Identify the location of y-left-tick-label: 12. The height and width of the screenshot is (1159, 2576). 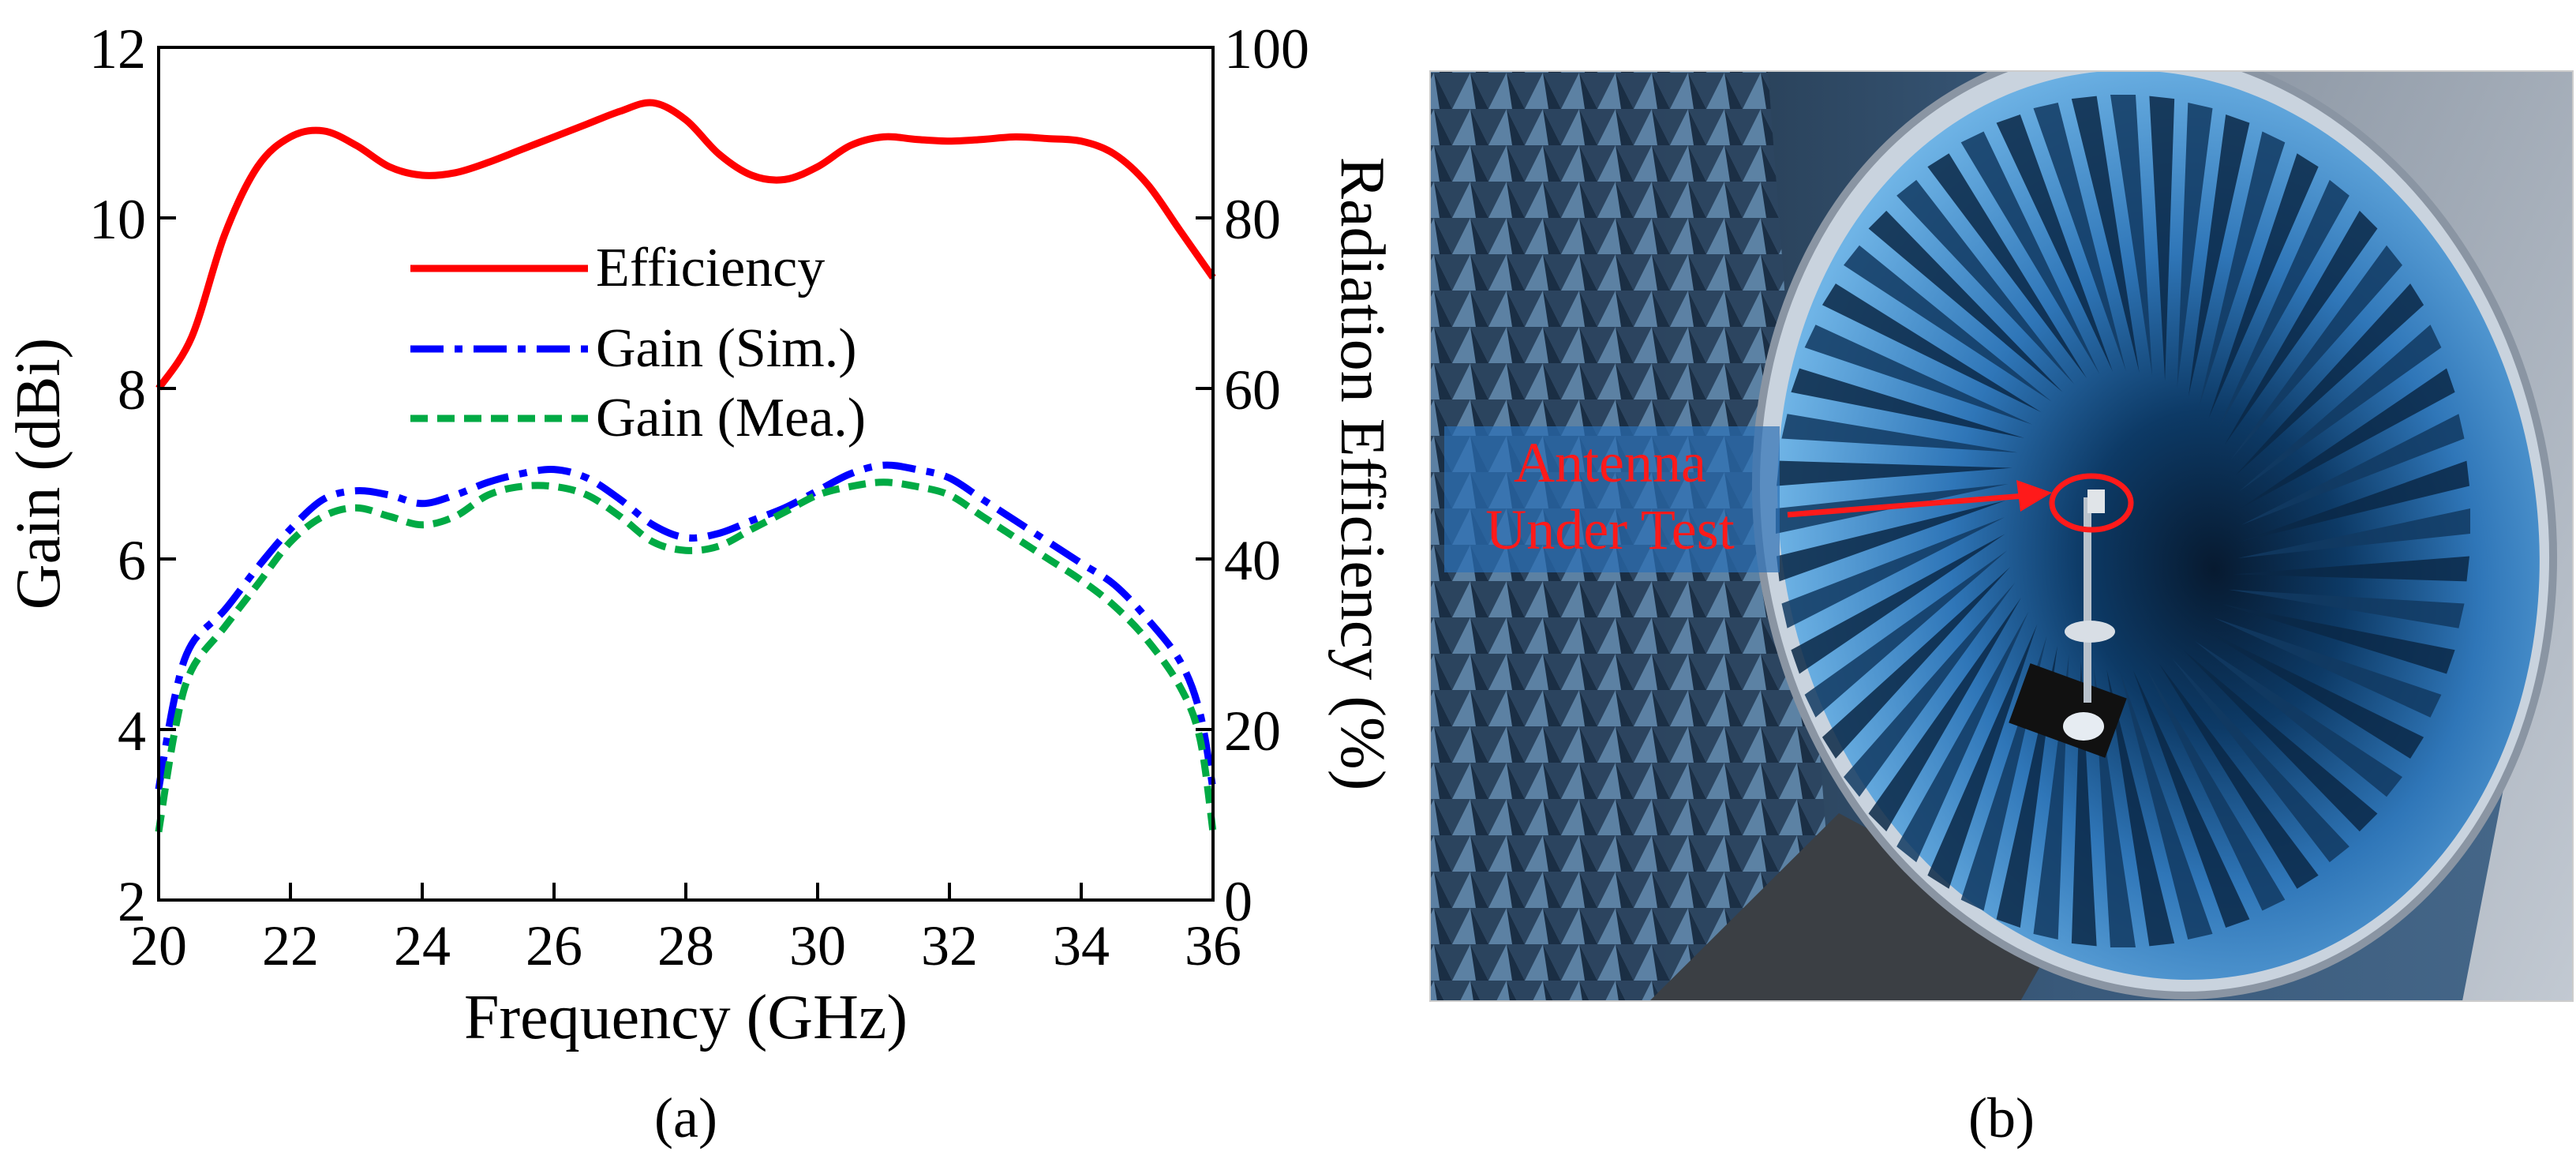
(117, 49).